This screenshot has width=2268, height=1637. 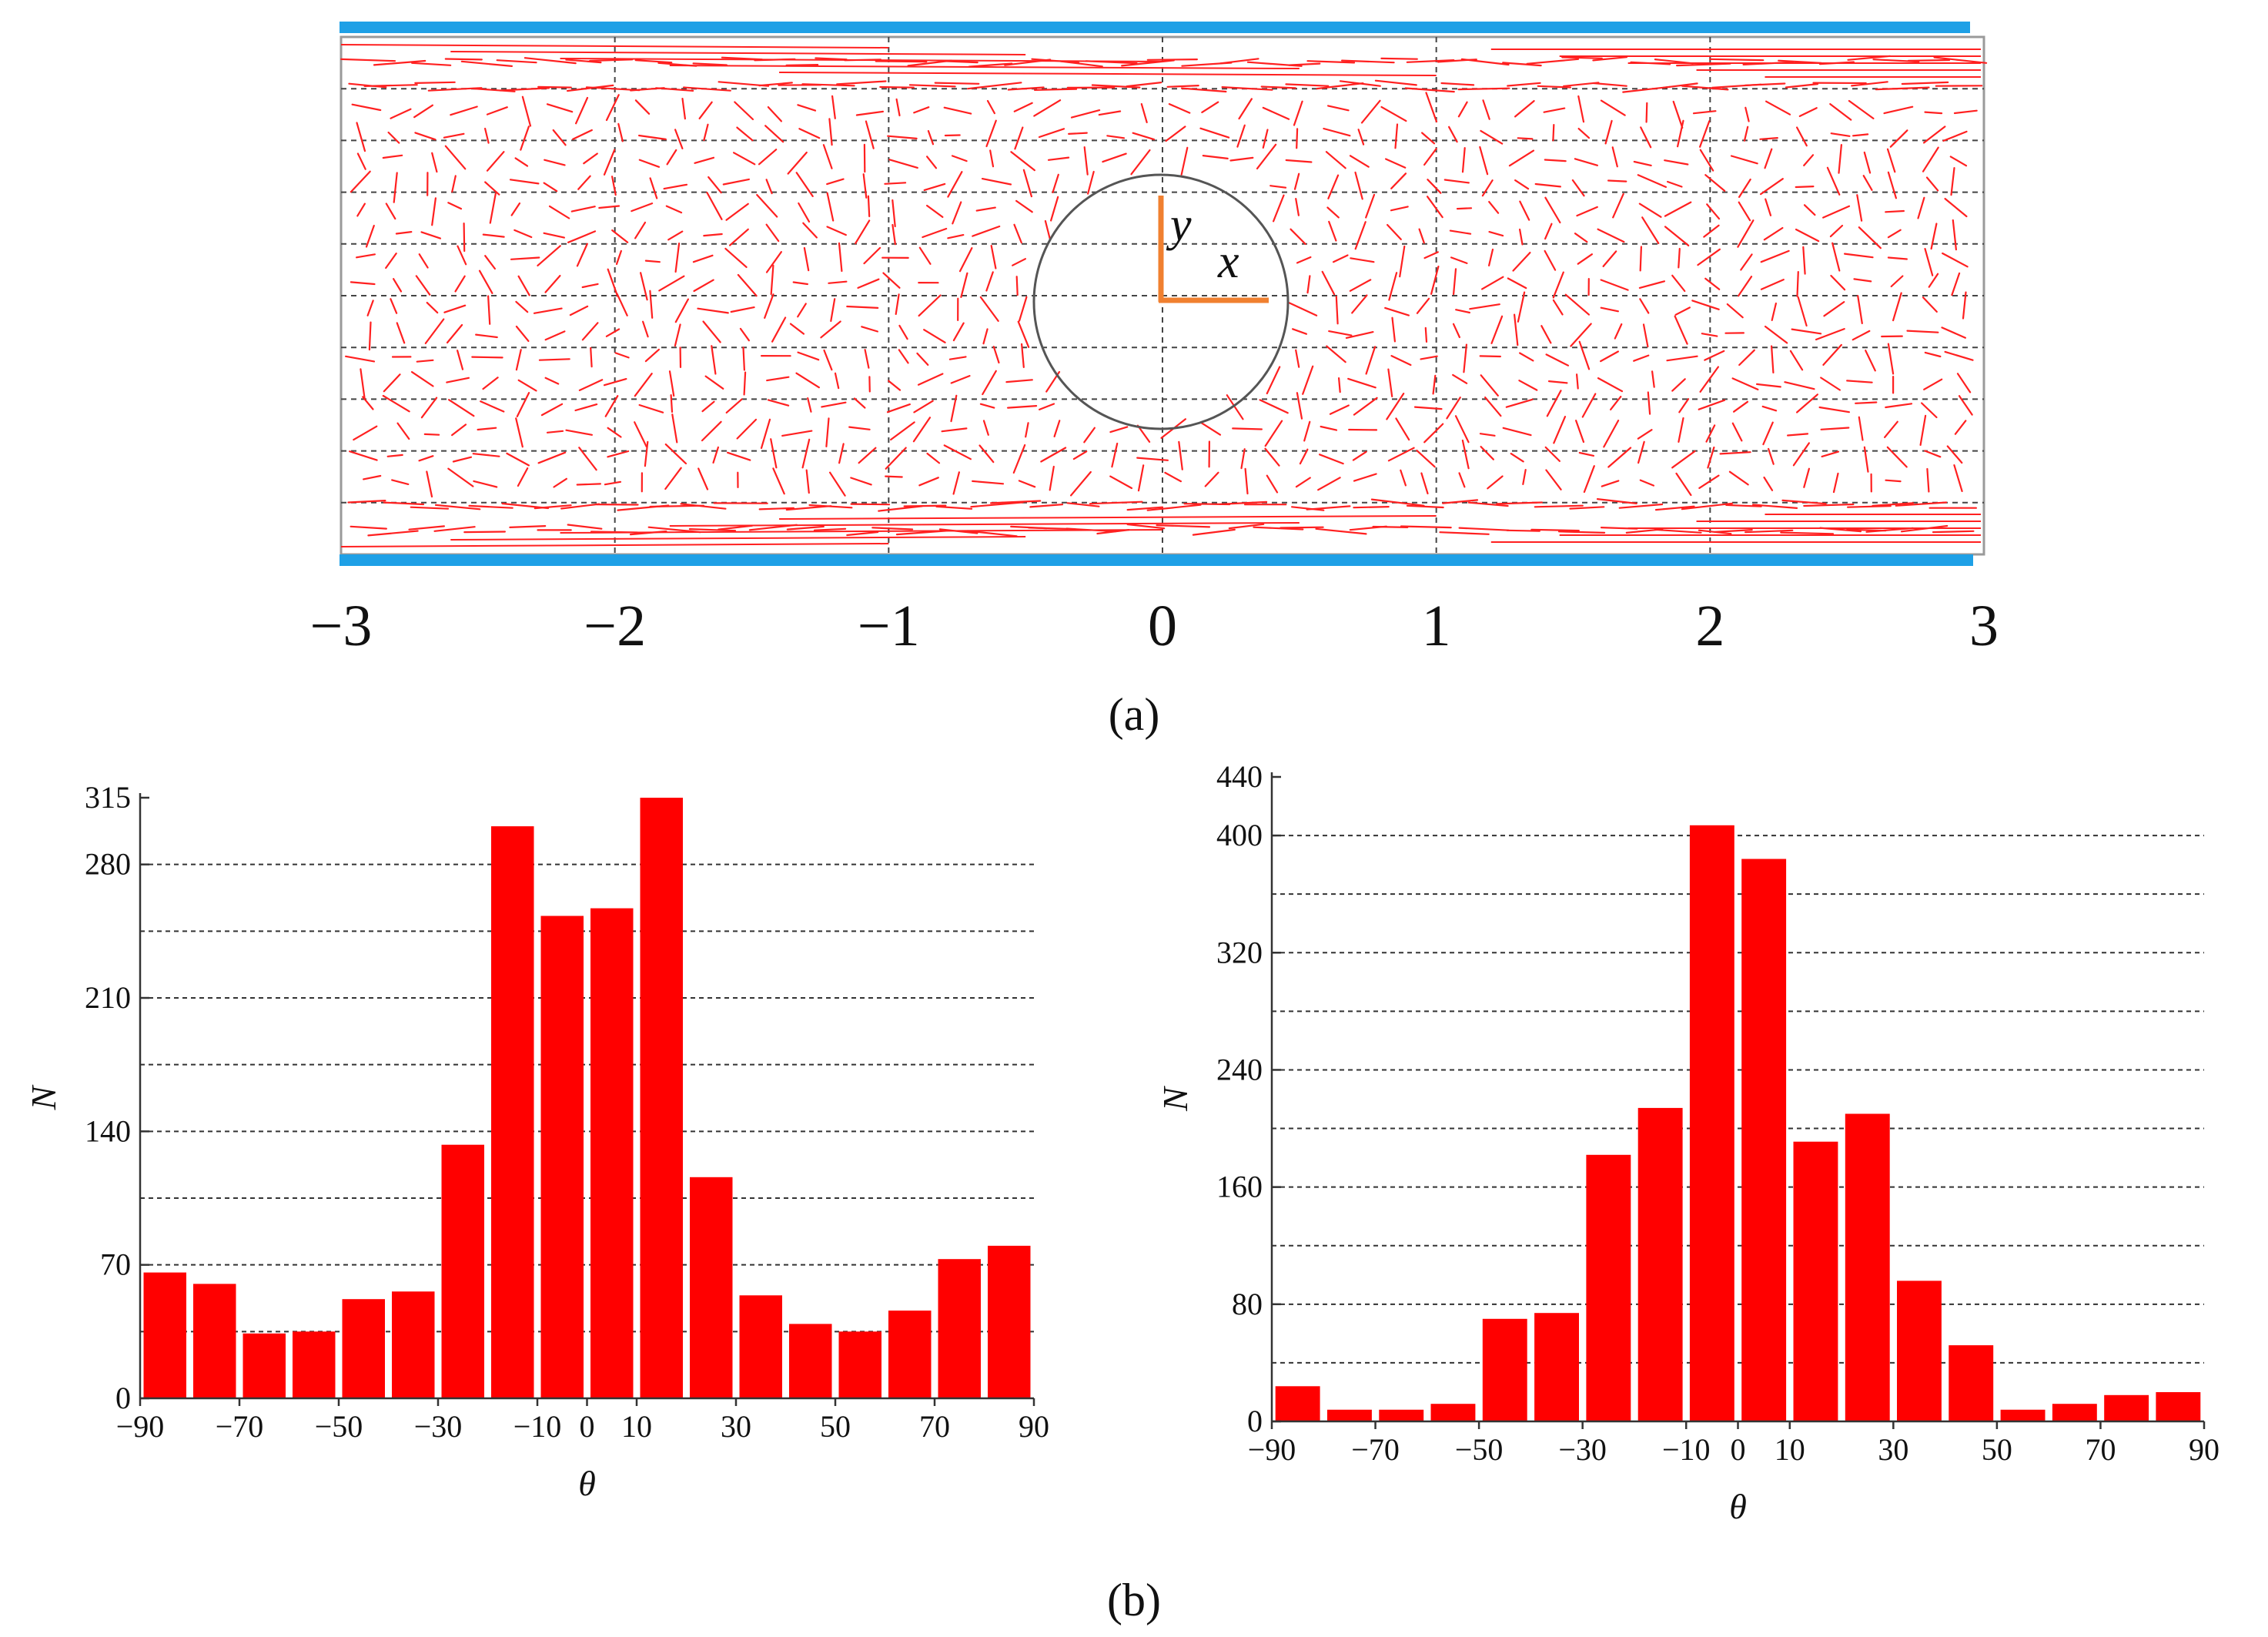 I want to click on y-axis-label: y, so click(x=1179, y=225).